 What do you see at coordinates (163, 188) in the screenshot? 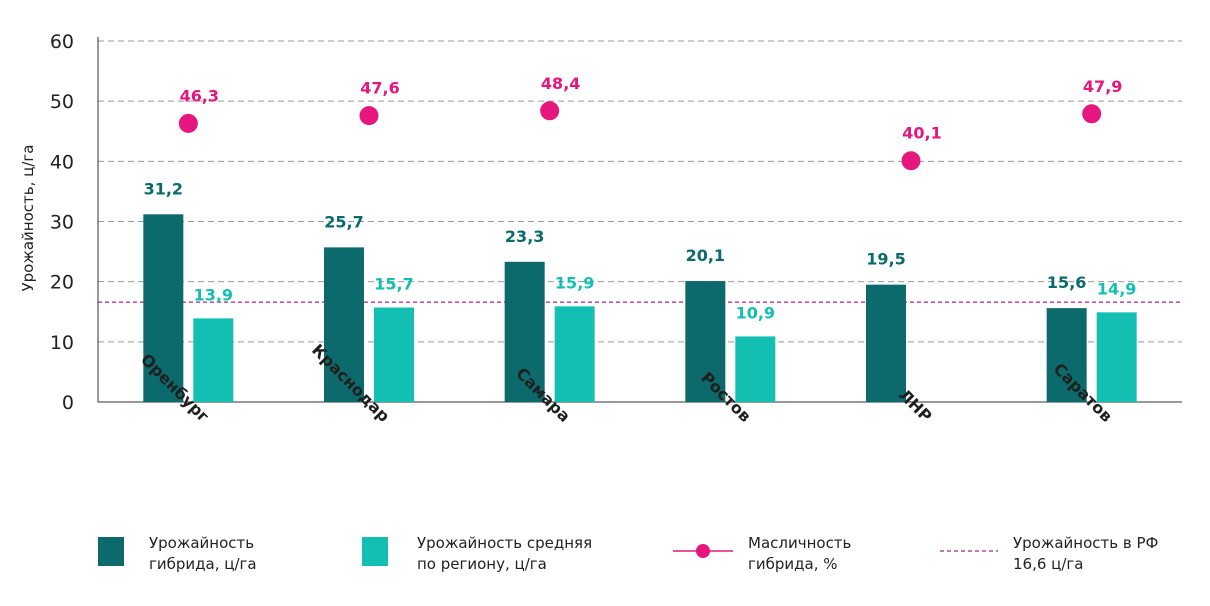
I see `data-label-hybrid: 31,2` at bounding box center [163, 188].